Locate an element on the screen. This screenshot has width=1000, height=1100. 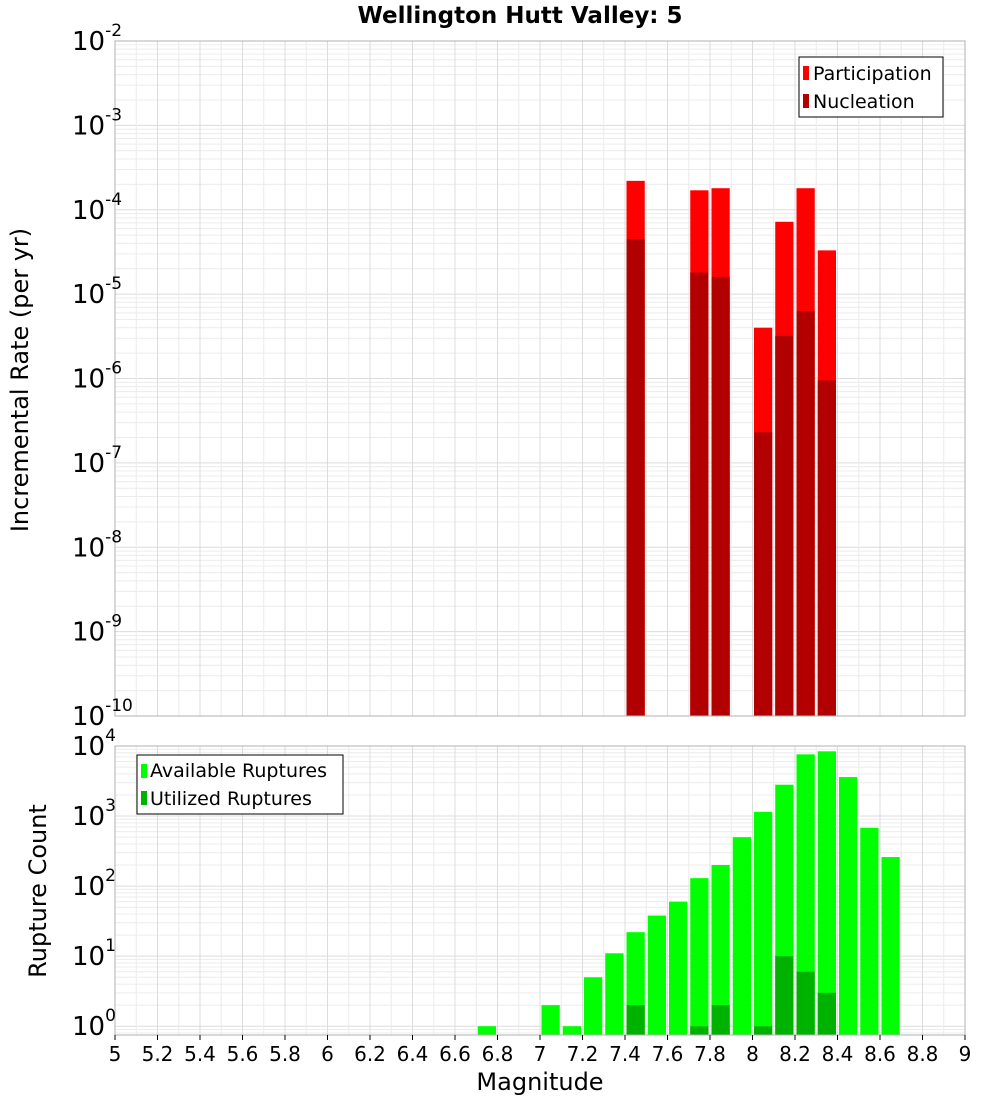
y-tick-label: 10⁻³ is located at coordinates (97, 123).